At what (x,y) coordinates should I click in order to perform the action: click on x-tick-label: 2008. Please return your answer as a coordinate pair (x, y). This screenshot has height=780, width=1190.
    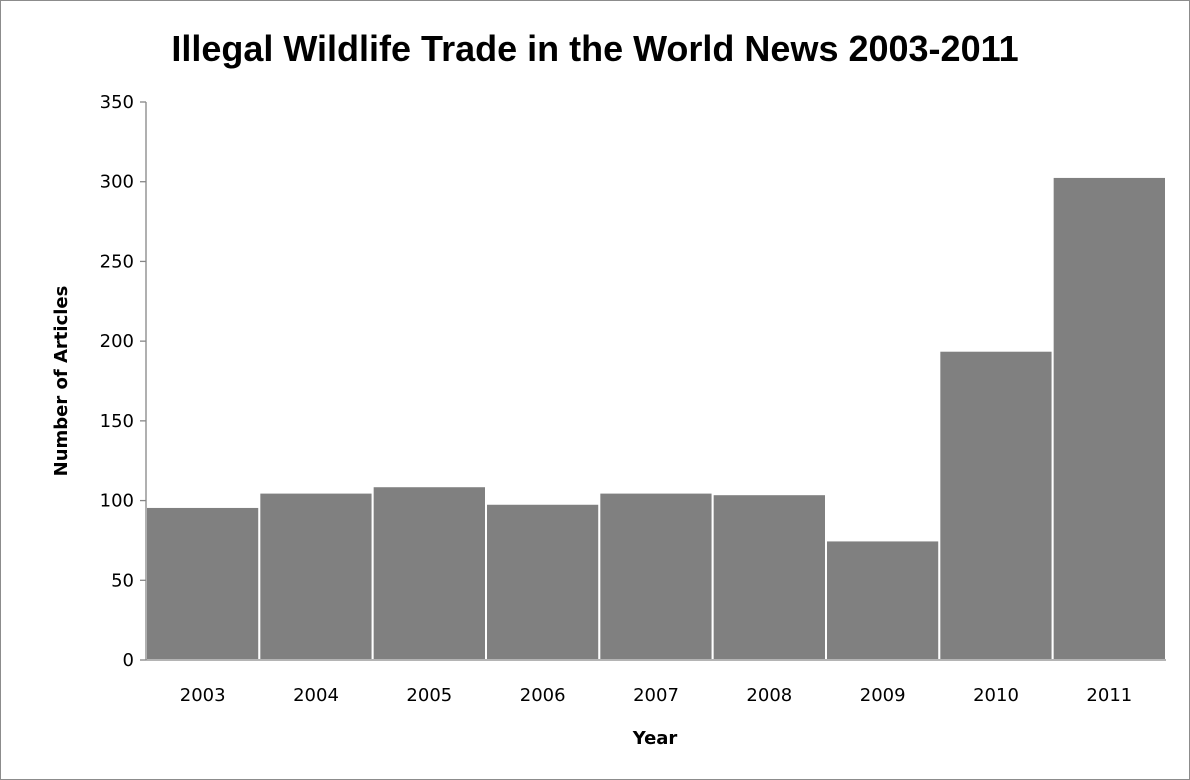
    Looking at the image, I should click on (769, 695).